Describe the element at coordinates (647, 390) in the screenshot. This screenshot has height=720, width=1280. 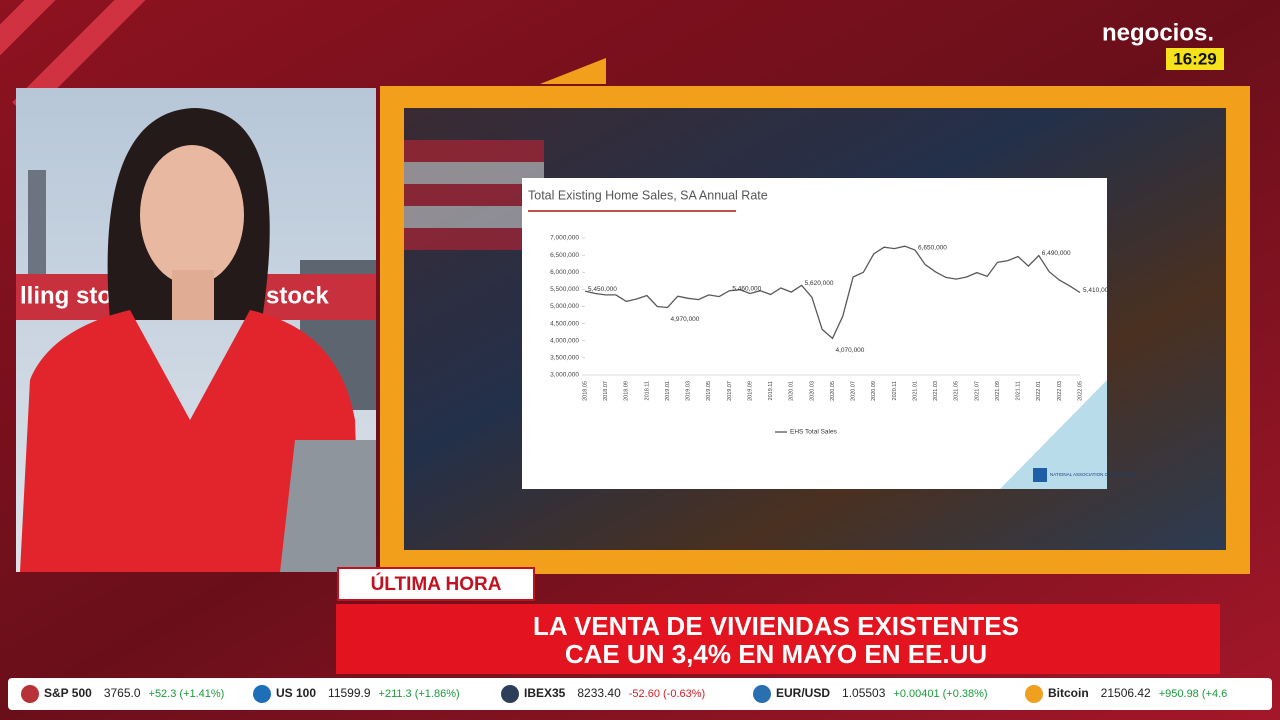
I see `x-tick-label: 2018.11` at that location.